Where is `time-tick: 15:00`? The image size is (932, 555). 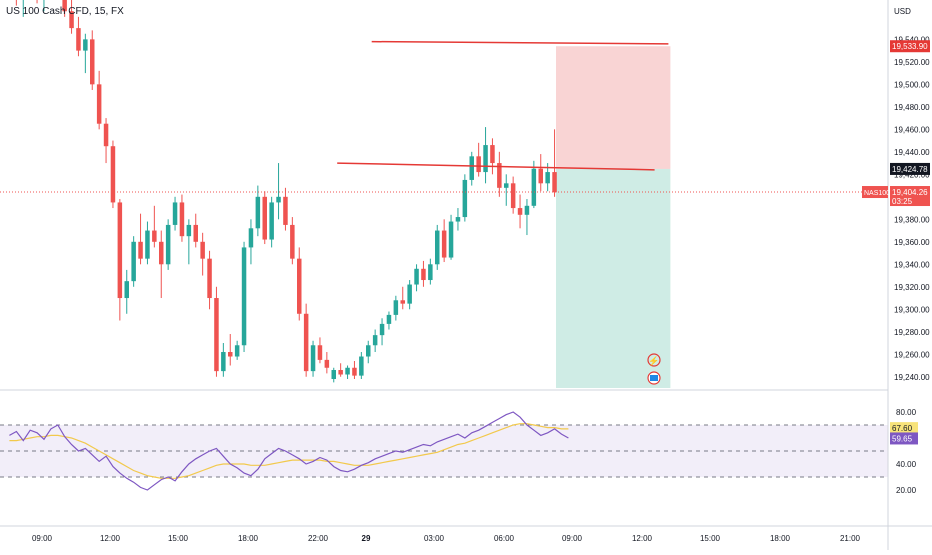 time-tick: 15:00 is located at coordinates (178, 538).